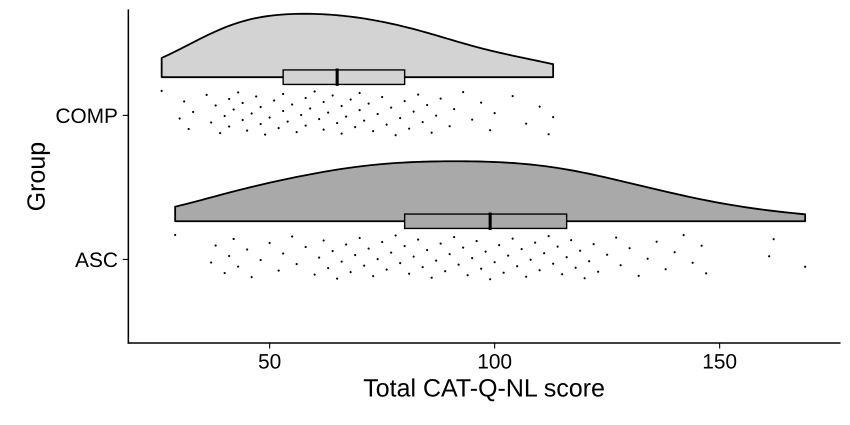 This screenshot has width=850, height=425. Describe the element at coordinates (269, 361) in the screenshot. I see `x-tick-label: 50` at that location.